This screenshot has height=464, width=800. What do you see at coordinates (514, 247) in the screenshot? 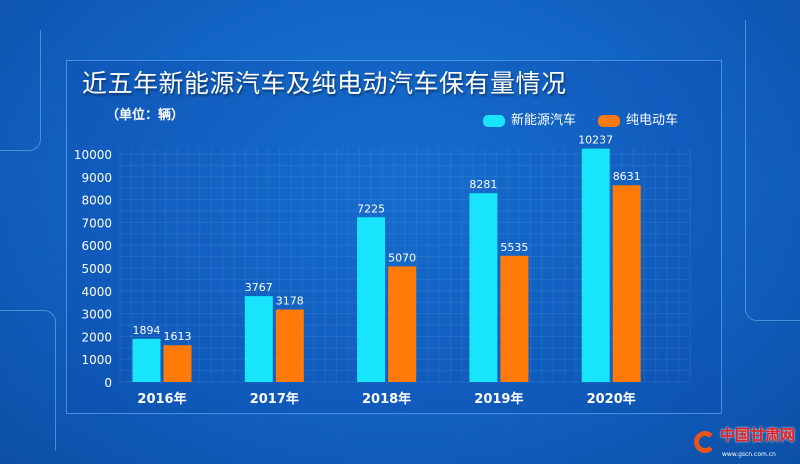
I see `data-label: 5535` at bounding box center [514, 247].